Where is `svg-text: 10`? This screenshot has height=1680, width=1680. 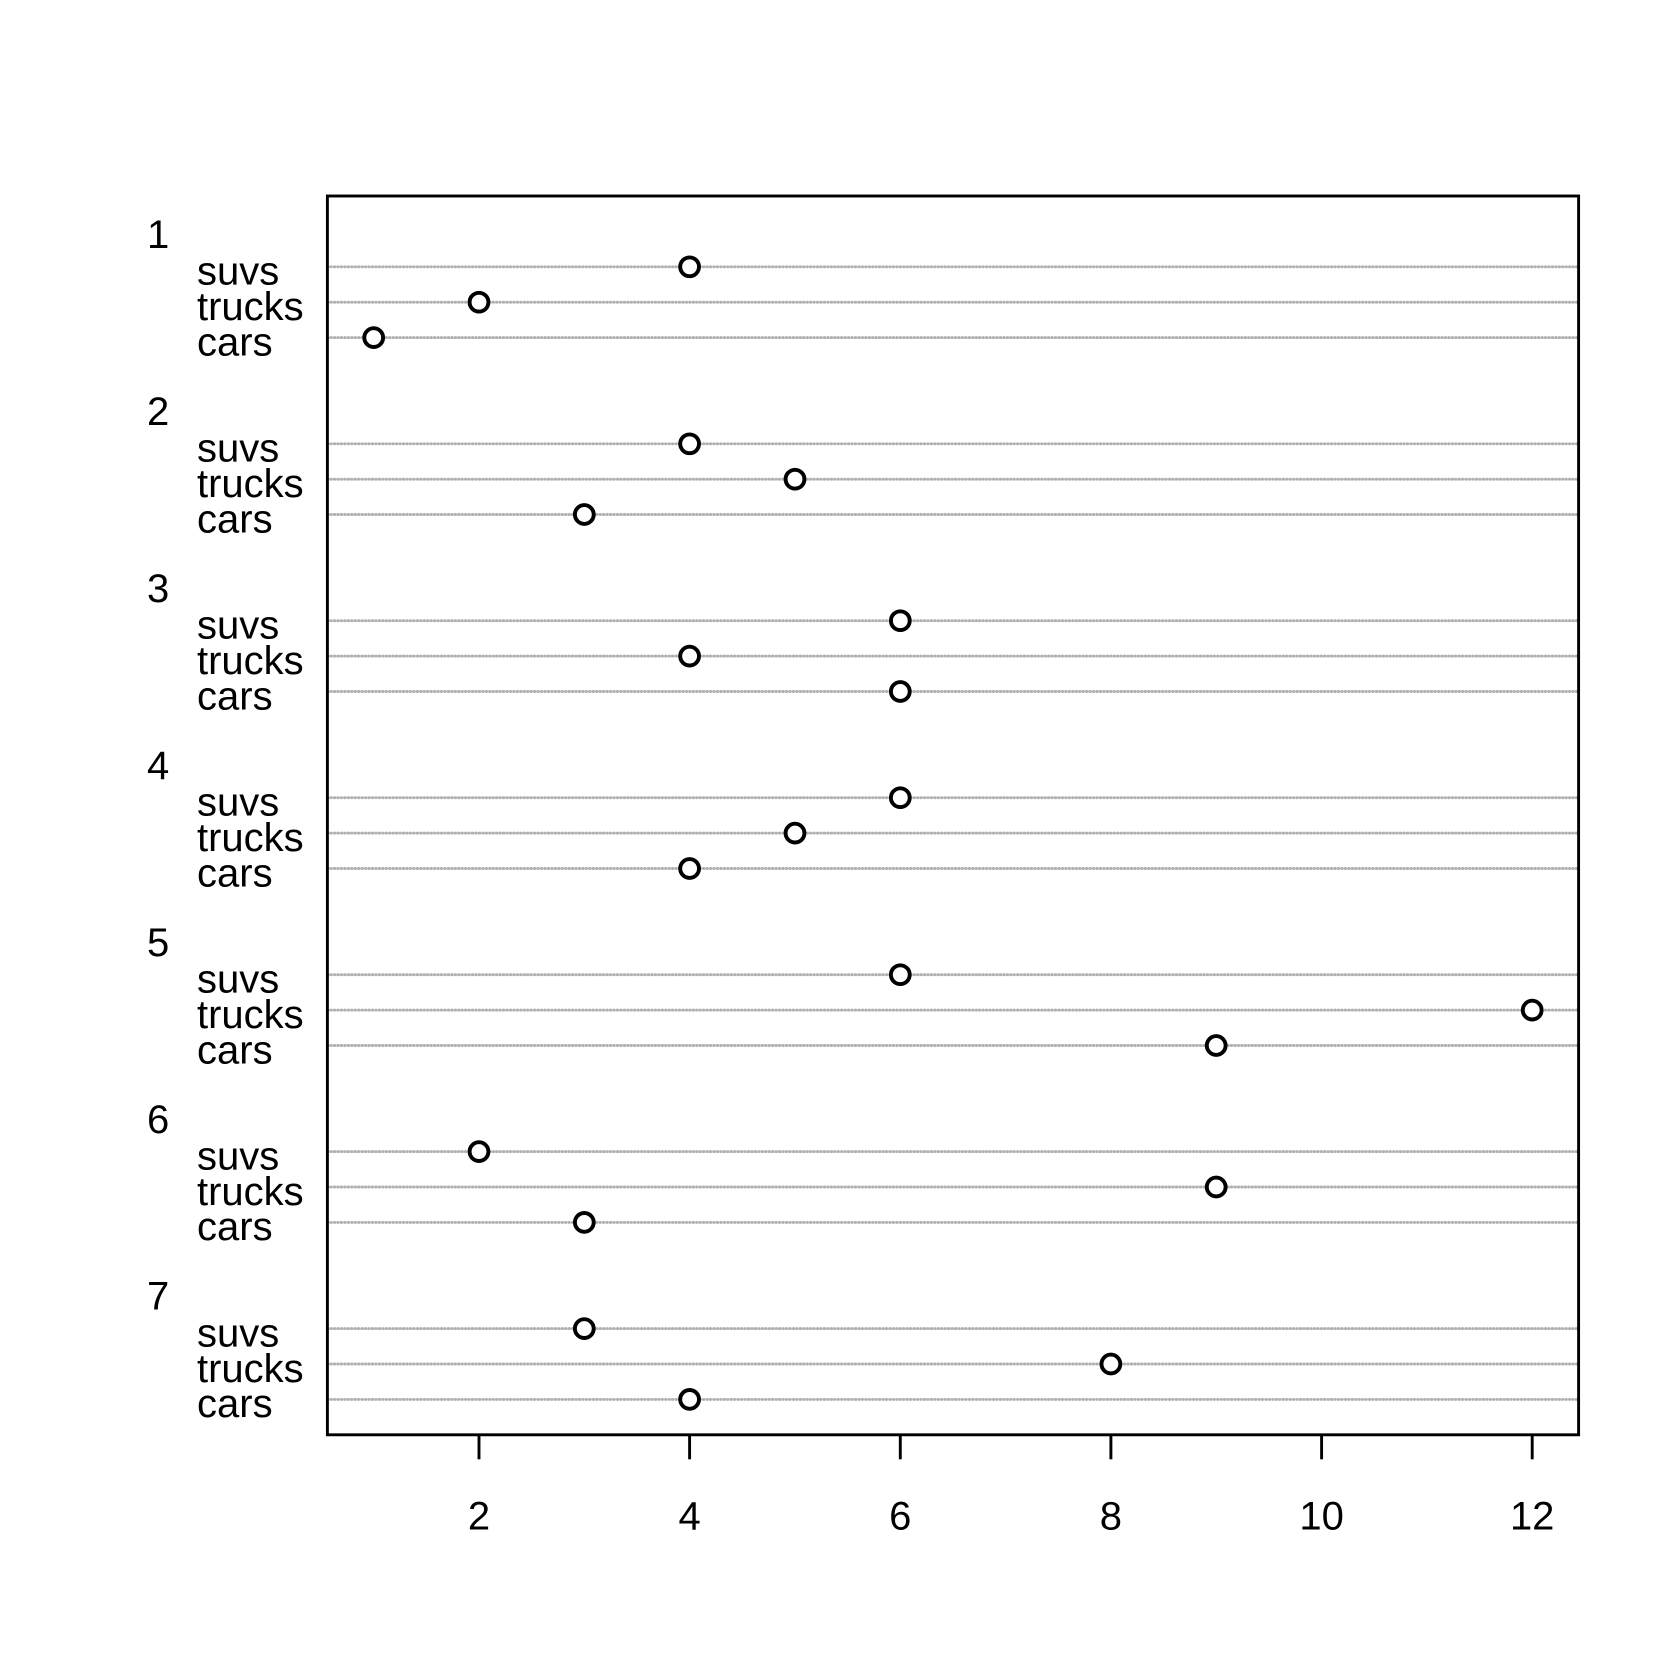
svg-text: 10 is located at coordinates (1321, 1517).